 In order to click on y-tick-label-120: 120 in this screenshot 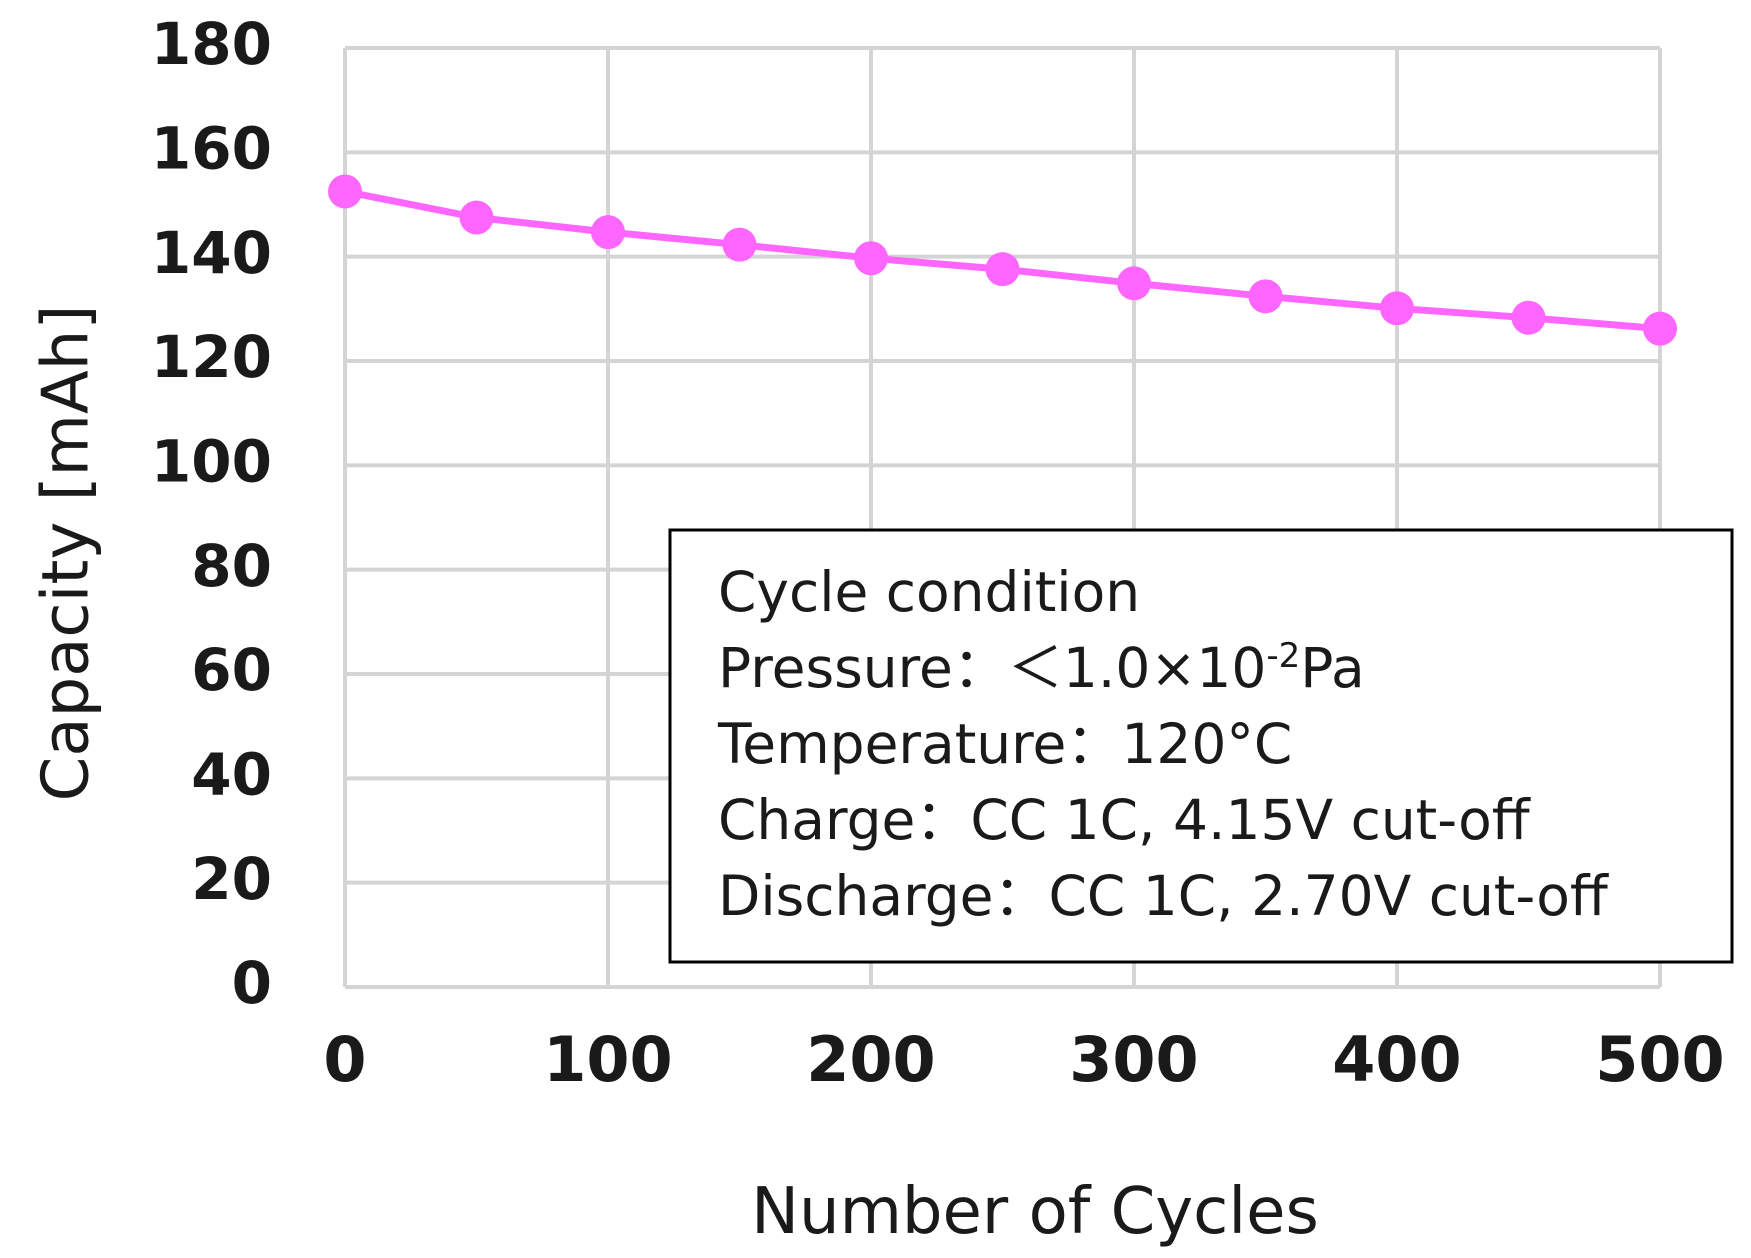, I will do `click(211, 357)`.